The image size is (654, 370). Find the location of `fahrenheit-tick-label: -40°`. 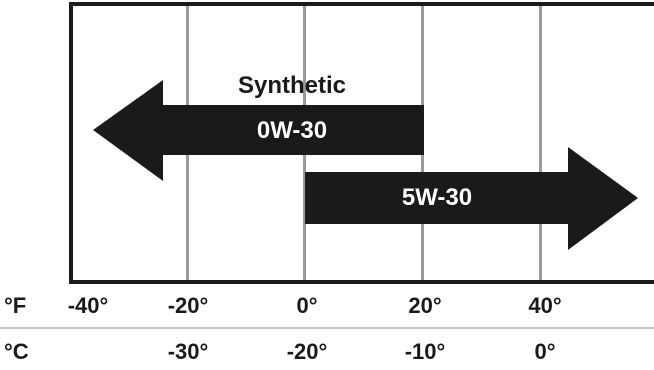

fahrenheit-tick-label: -40° is located at coordinates (88, 305).